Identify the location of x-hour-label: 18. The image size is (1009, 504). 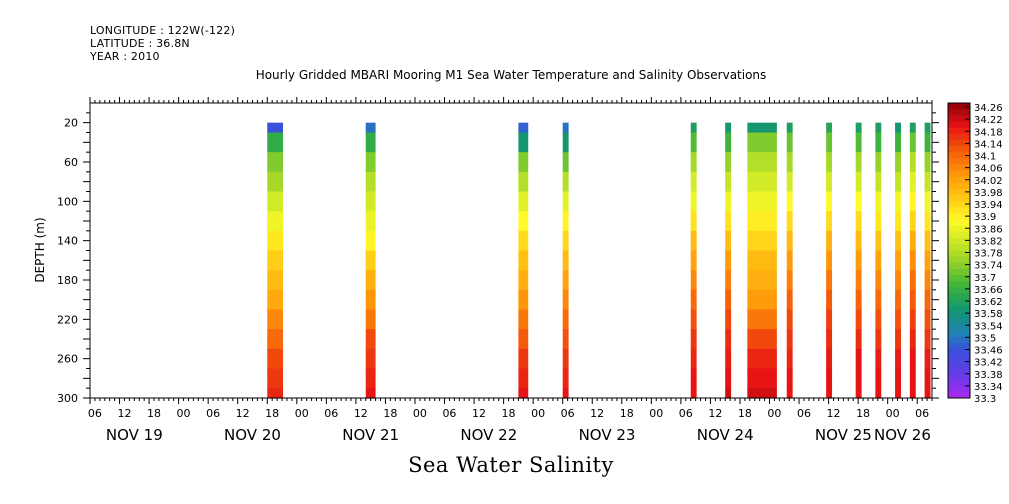
(627, 413).